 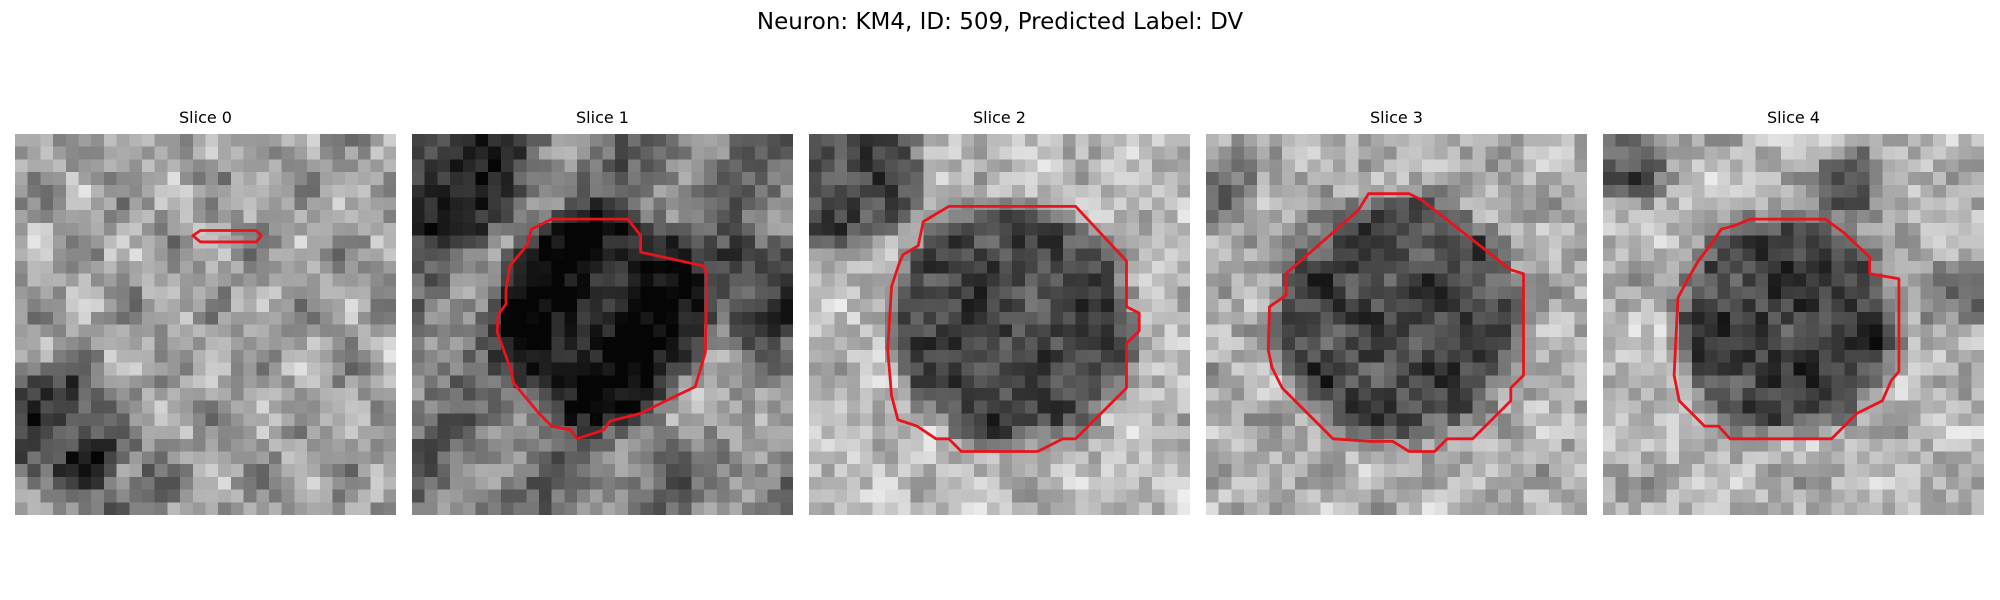 I want to click on slice-panel-2: Slice 2, so click(x=999, y=311).